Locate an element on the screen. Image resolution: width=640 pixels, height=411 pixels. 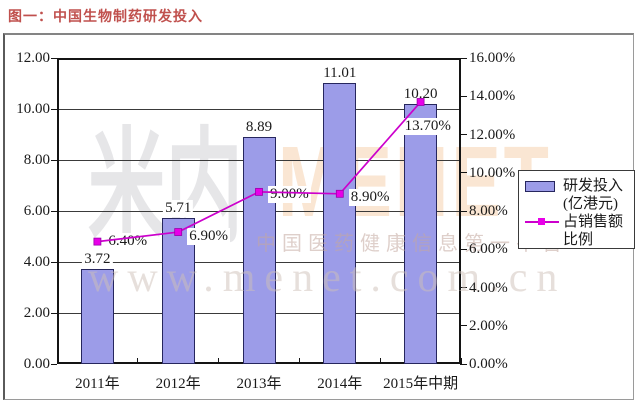
left-axis-tick-label: 4.00 is located at coordinates (36, 262).